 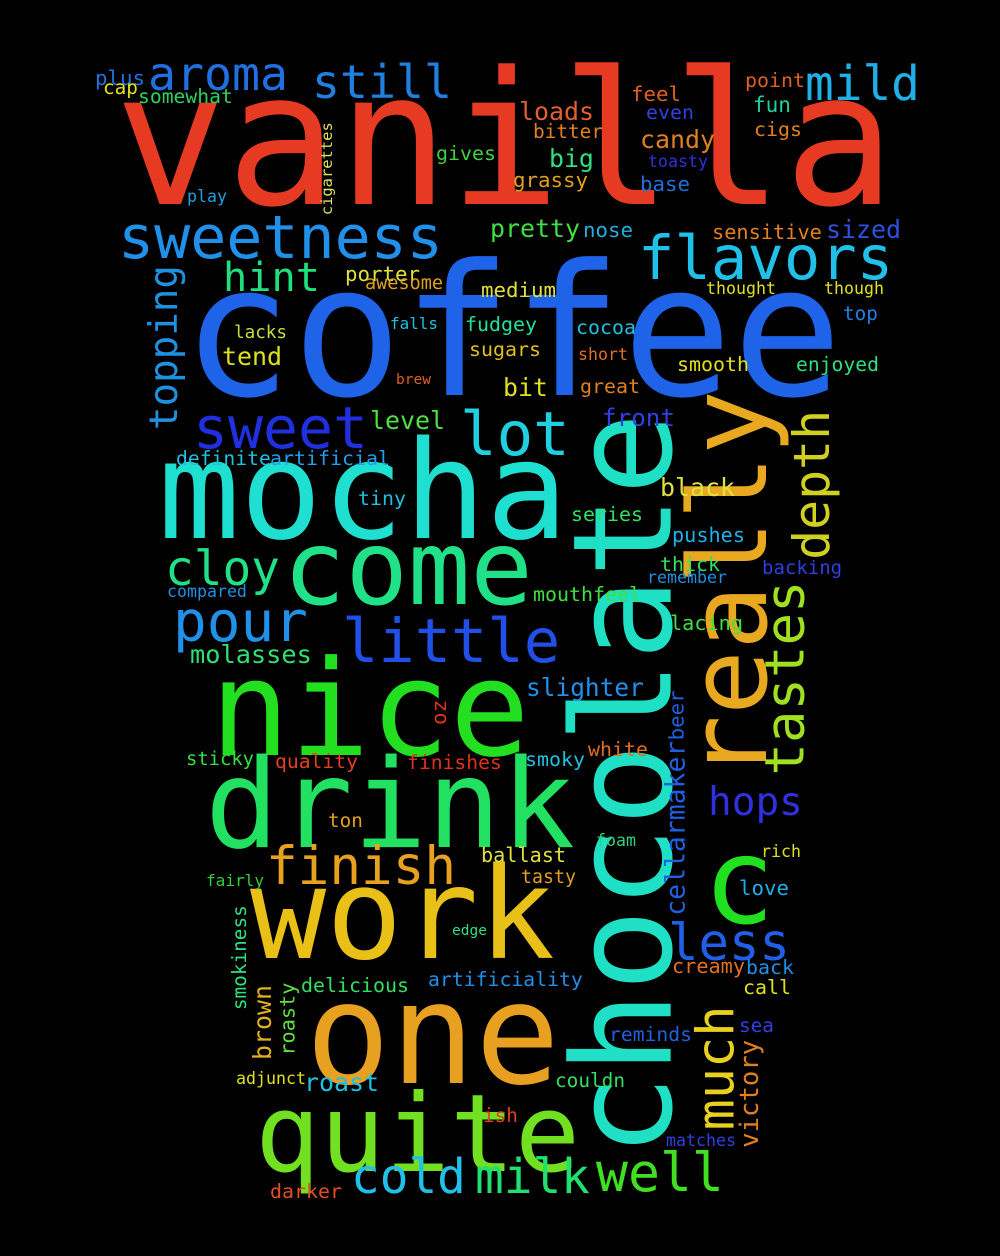 I want to click on word-sea: sea, so click(x=756, y=1025).